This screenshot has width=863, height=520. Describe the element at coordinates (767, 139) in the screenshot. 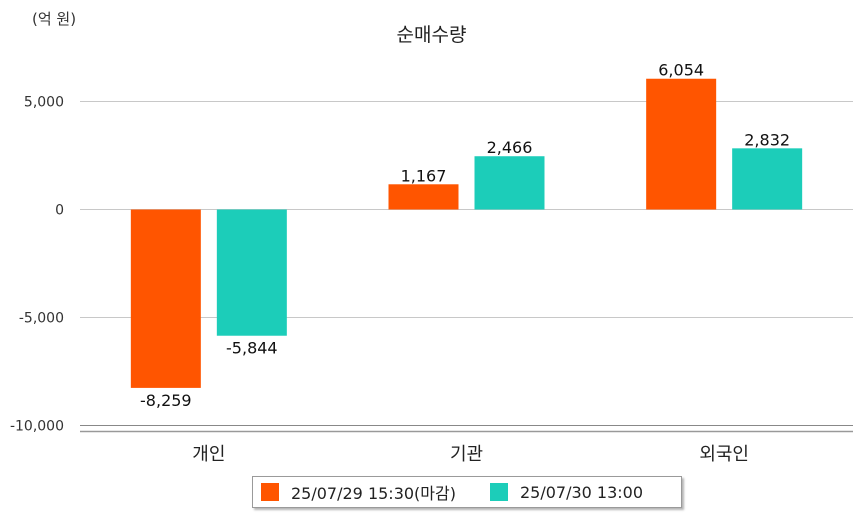

I see `data-label: 2,832` at that location.